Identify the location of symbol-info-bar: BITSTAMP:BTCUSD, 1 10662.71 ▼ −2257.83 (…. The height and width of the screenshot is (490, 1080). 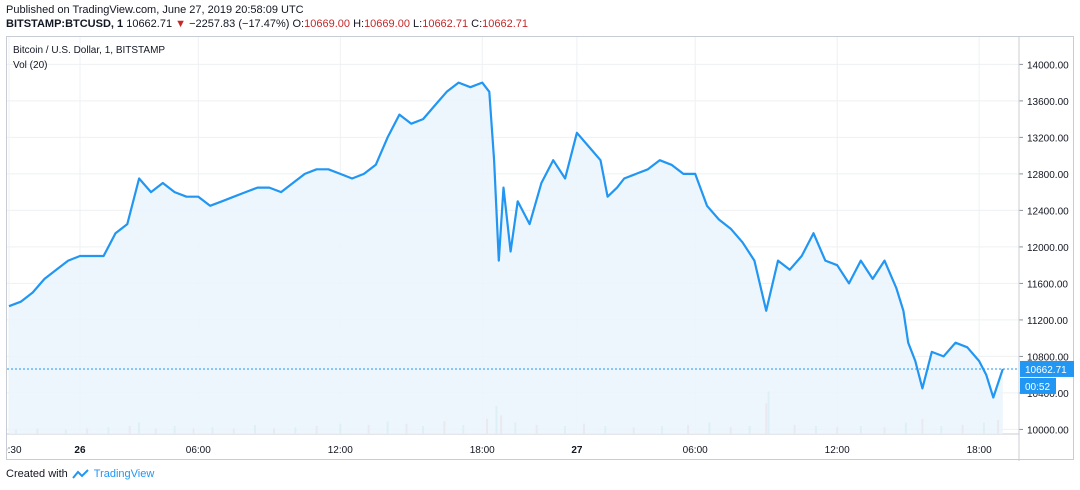
(267, 24).